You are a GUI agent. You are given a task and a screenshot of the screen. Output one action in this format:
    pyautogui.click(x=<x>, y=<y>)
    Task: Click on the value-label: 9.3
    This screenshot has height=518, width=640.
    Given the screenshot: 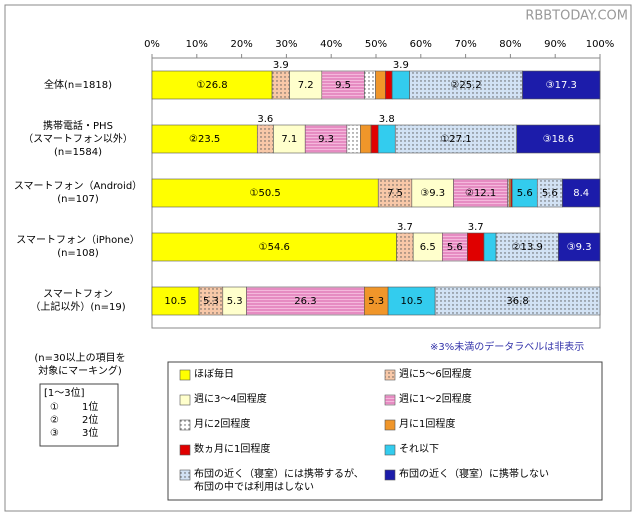 What is the action you would take?
    pyautogui.click(x=326, y=139)
    